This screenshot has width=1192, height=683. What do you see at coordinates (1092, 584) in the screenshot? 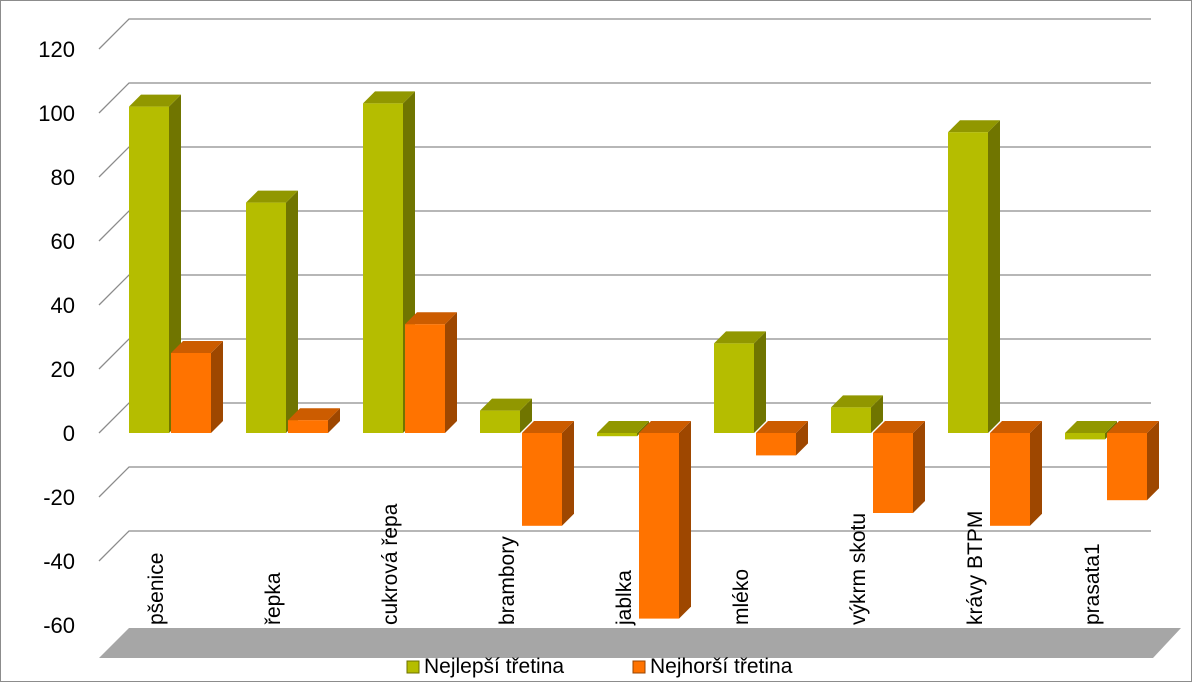
I see `x-tick-label: prasata1` at bounding box center [1092, 584].